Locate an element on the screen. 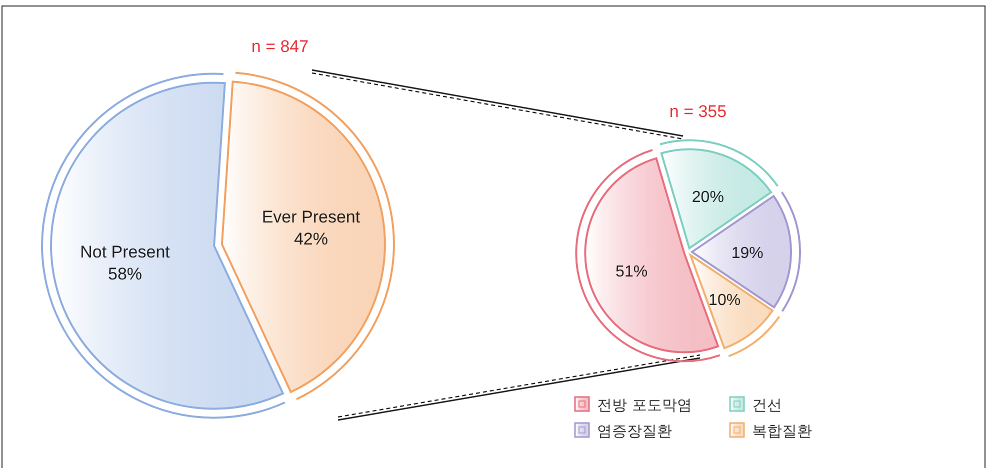 Image resolution: width=987 pixels, height=468 pixels. slice-label: Not Present is located at coordinates (125, 252).